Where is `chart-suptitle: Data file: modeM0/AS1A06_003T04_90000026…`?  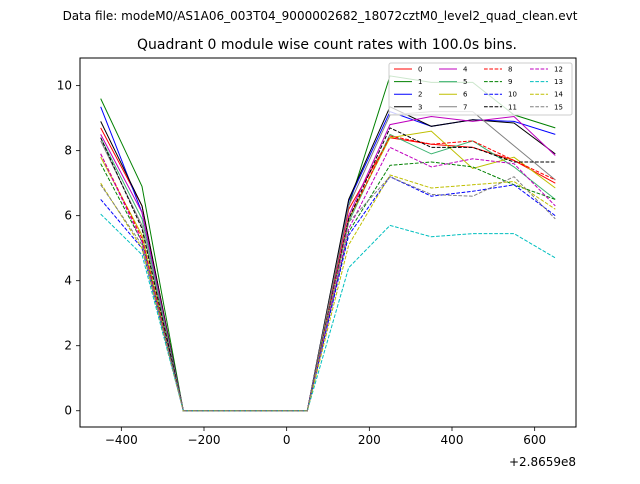
chart-suptitle: Data file: modeM0/AS1A06_003T04_90000026… is located at coordinates (320, 16).